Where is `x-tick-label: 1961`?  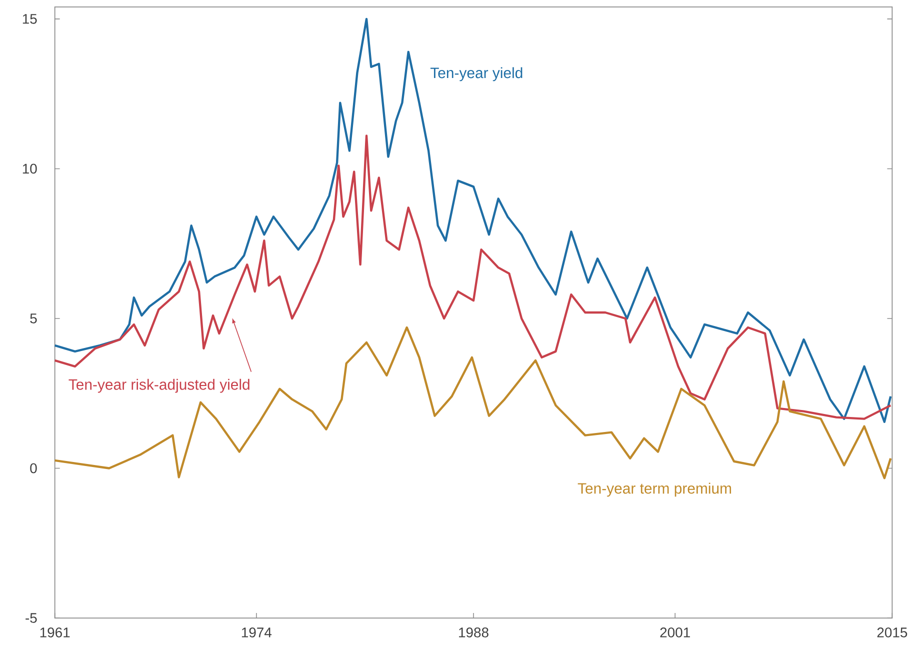 x-tick-label: 1961 is located at coordinates (55, 633).